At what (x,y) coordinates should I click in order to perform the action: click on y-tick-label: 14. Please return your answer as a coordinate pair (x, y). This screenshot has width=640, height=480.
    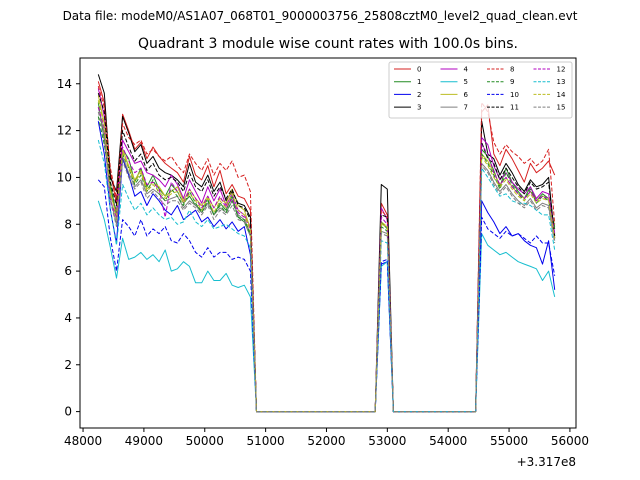
    Looking at the image, I should click on (64, 84).